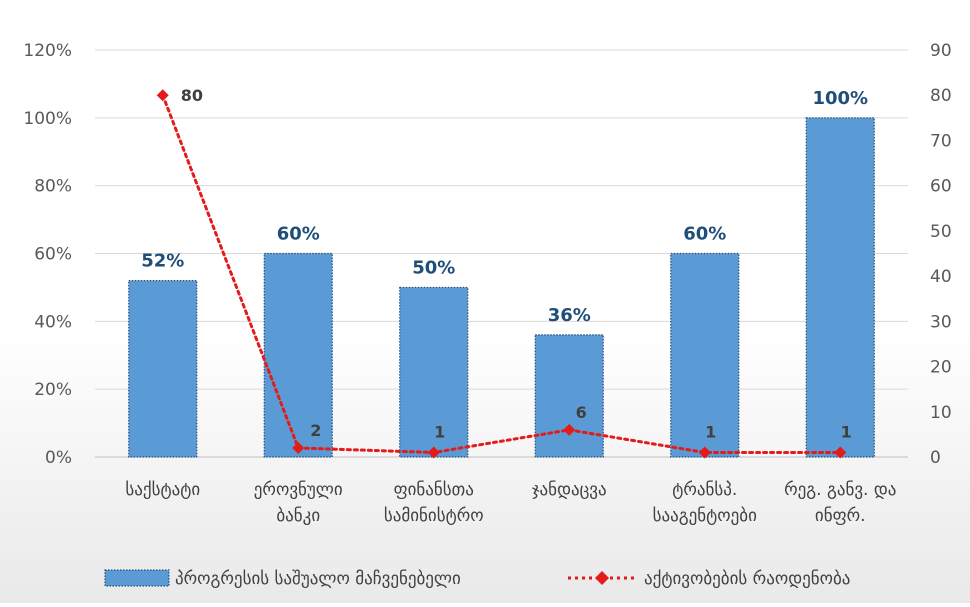  I want to click on category-label: ჯანდაცვა, so click(569, 490).